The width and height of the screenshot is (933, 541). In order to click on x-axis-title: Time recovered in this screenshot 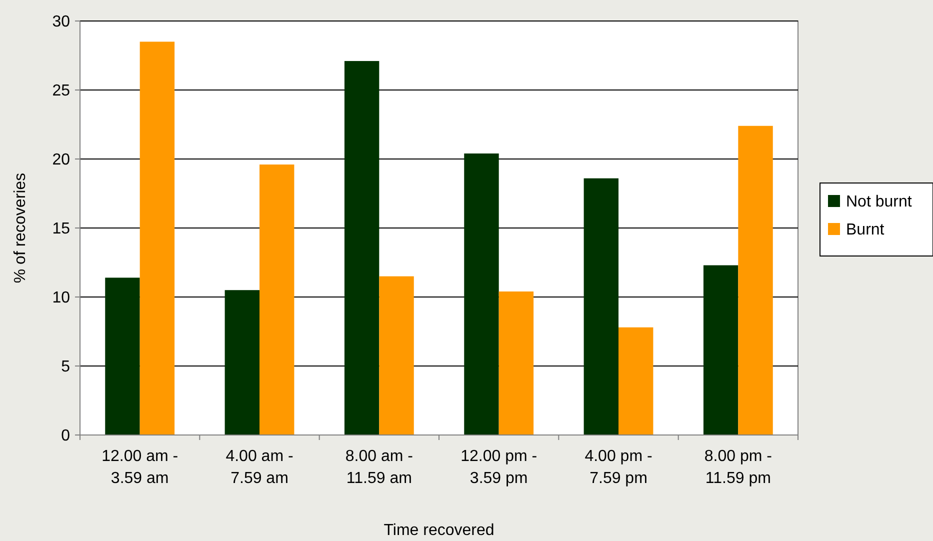, I will do `click(439, 530)`.